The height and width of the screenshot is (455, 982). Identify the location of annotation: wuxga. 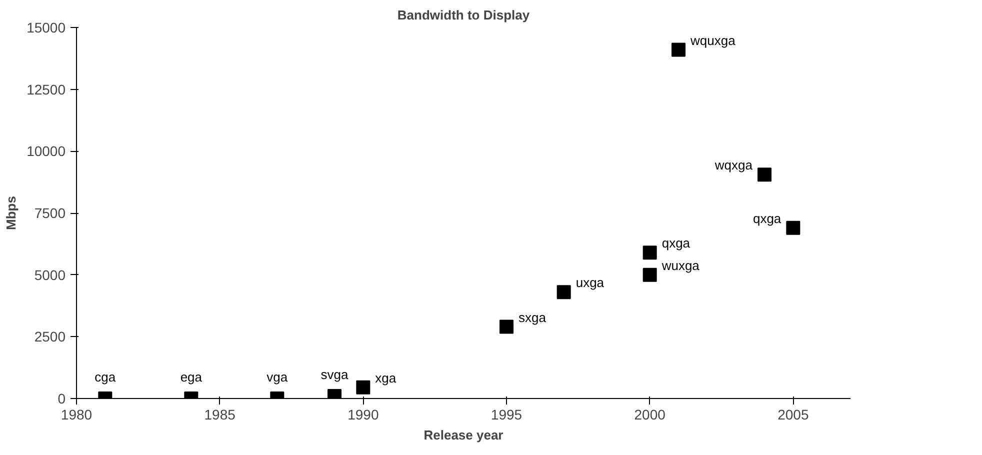
(680, 265).